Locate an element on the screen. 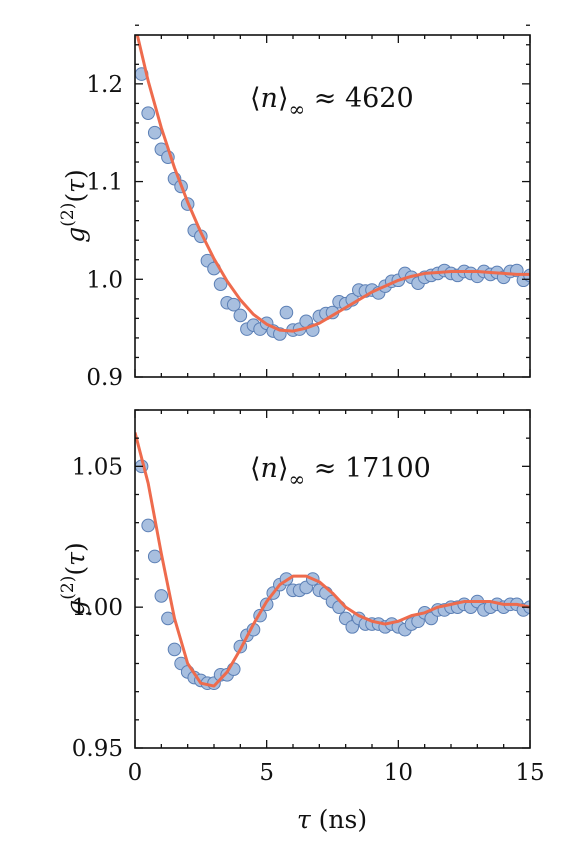  x-tick-label: 10 is located at coordinates (398, 773).